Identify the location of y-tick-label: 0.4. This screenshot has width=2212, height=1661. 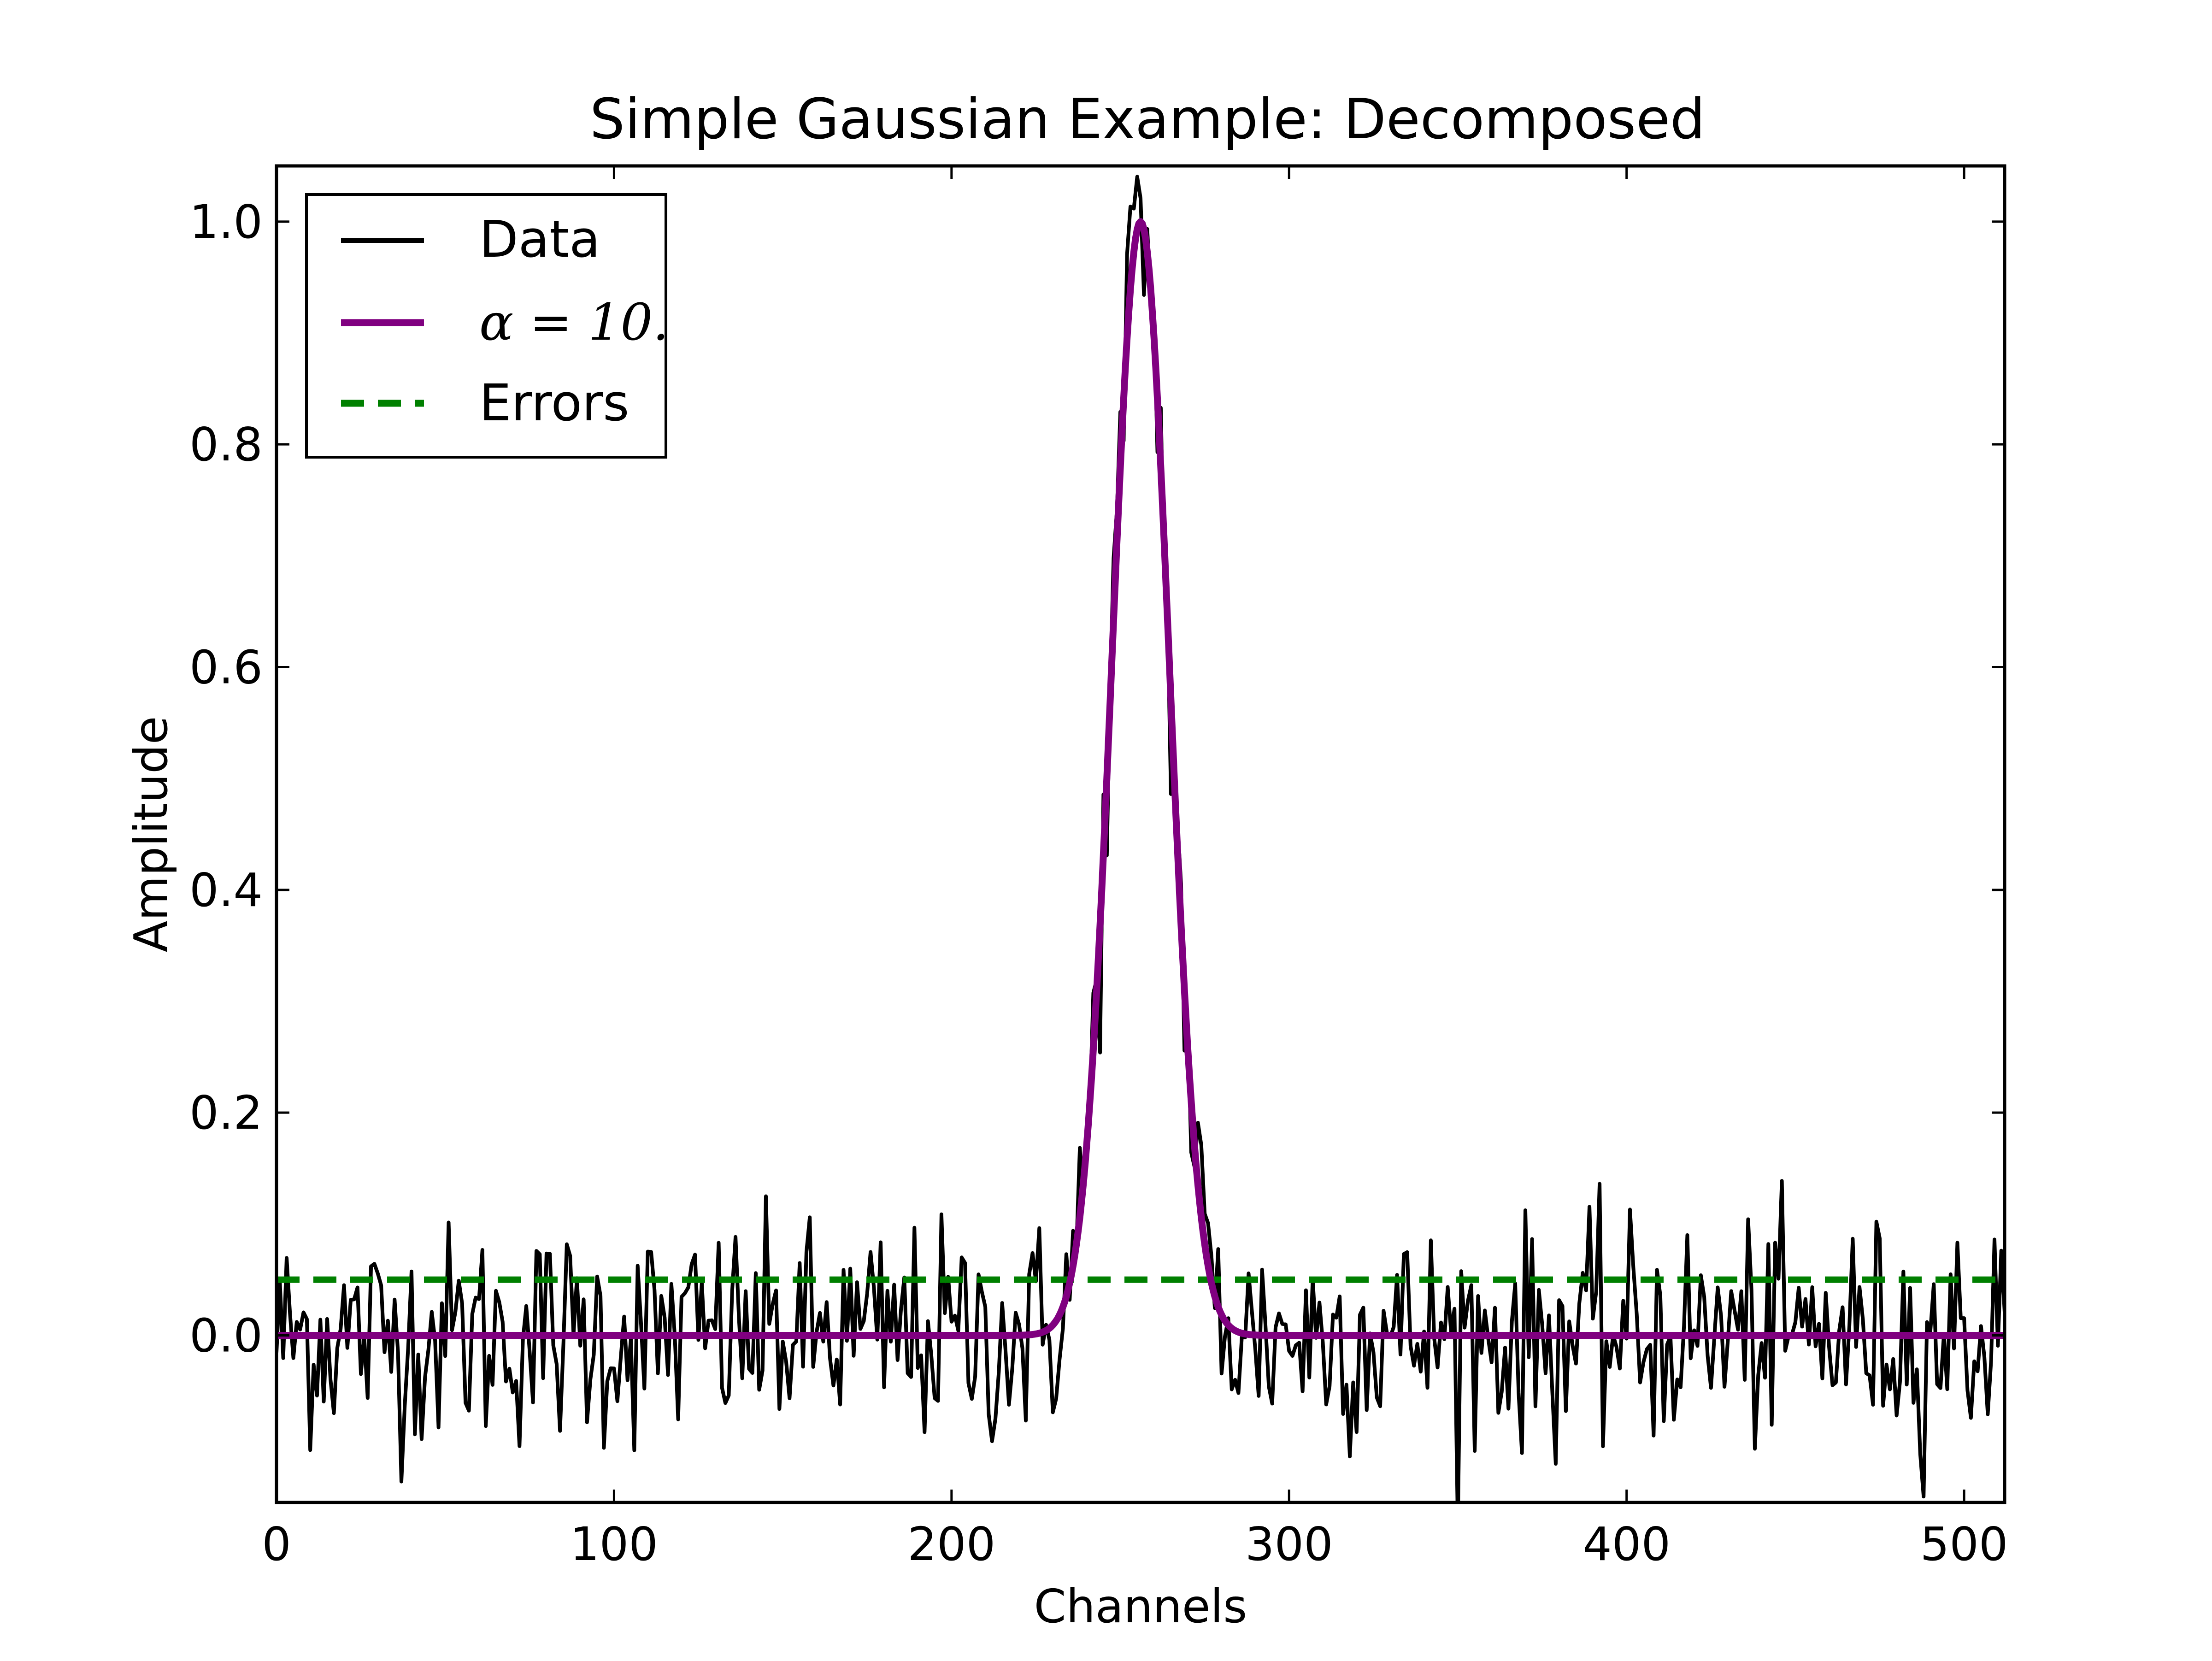
(226, 890).